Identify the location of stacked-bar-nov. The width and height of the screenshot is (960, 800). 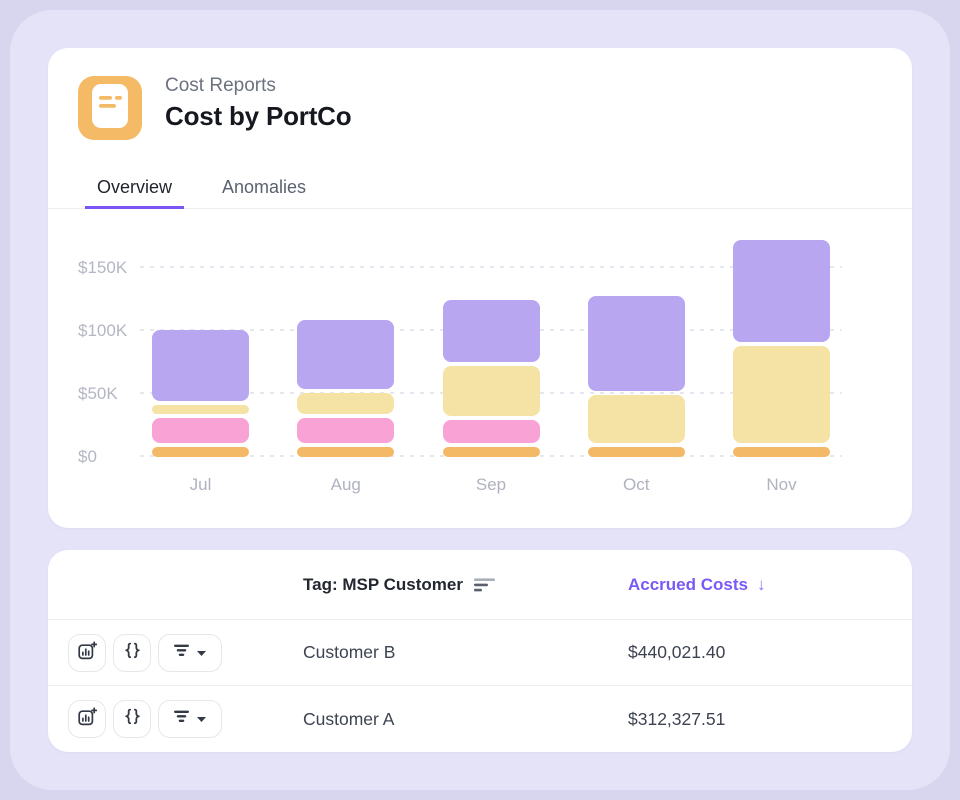
(781, 348).